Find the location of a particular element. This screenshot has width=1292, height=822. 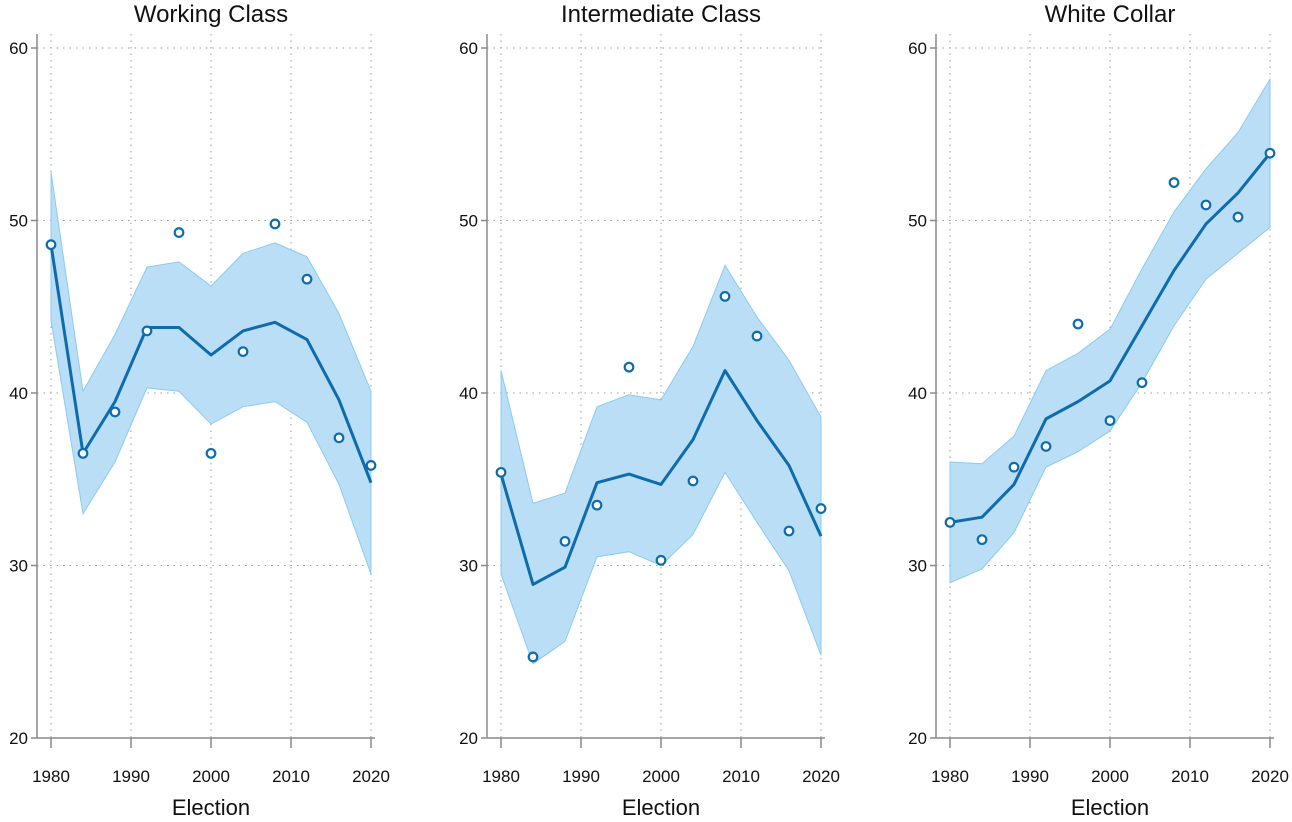

panel-title: Intermediate Class is located at coordinates (661, 14).